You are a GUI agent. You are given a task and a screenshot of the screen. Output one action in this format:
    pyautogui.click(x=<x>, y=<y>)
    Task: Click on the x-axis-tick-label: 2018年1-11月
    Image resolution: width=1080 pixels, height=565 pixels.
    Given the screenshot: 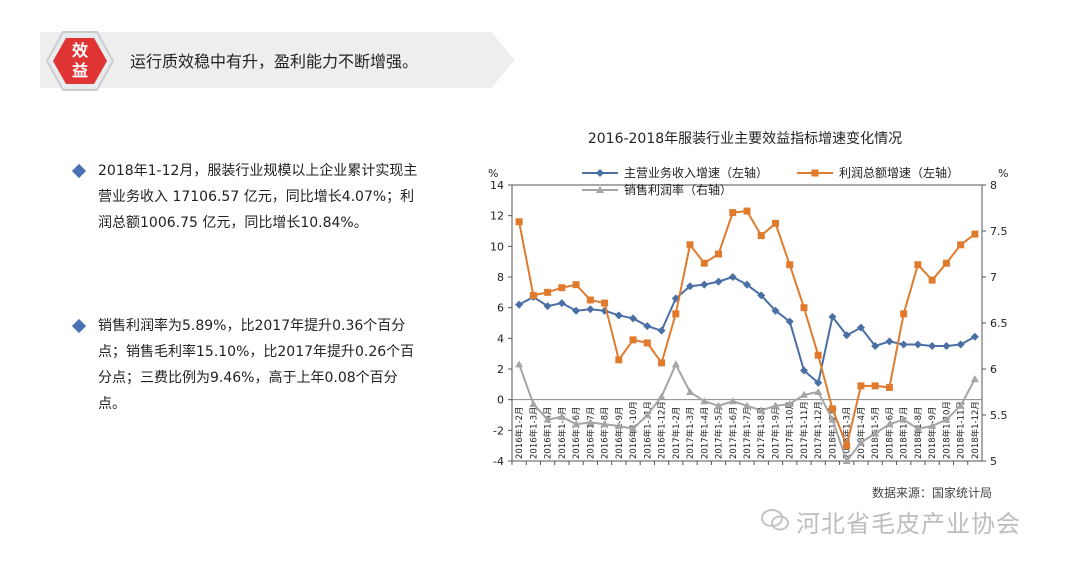 What is the action you would take?
    pyautogui.click(x=961, y=430)
    